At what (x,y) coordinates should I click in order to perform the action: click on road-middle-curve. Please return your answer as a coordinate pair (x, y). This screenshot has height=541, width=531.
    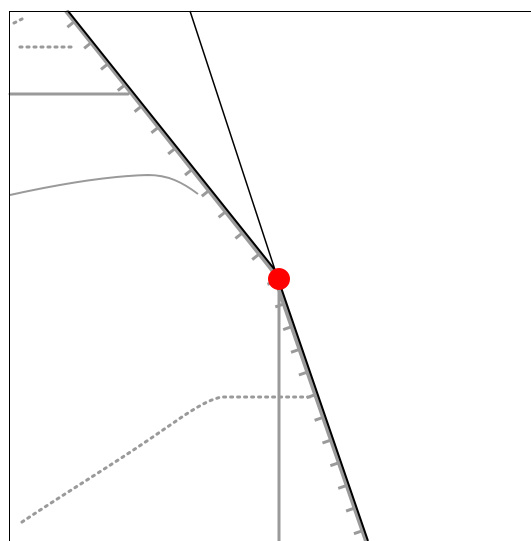
    Looking at the image, I should click on (104, 184).